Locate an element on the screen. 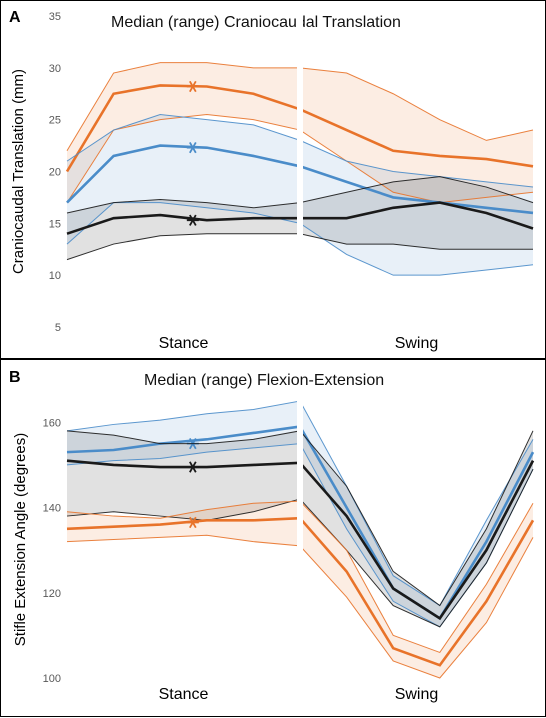 The height and width of the screenshot is (718, 546). chart-title: Median (range) Flexion-Extension is located at coordinates (264, 380).